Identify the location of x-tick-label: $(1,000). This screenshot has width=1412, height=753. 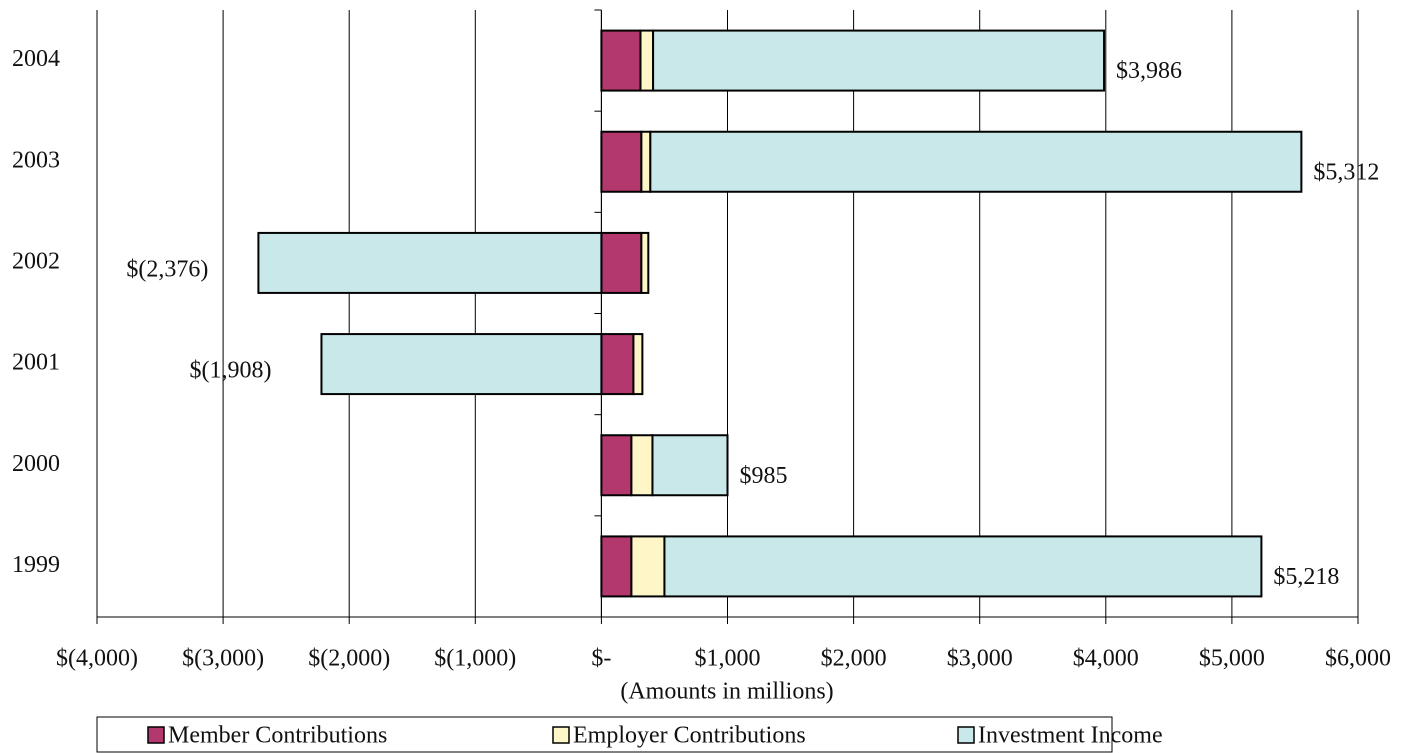
(475, 659).